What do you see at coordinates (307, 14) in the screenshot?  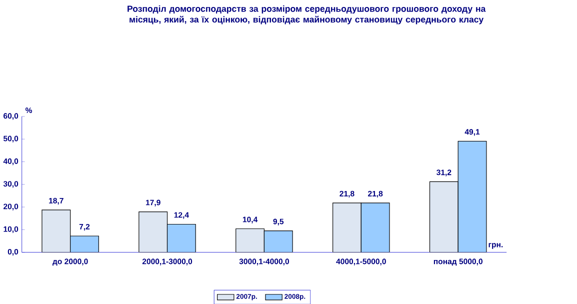 I see `chart-title: Розподіл домогосподарств за розміром середньодушового грошового доходу на місяць, який, за їх оцінкою, відповідає майновому становищу середнього класу` at bounding box center [307, 14].